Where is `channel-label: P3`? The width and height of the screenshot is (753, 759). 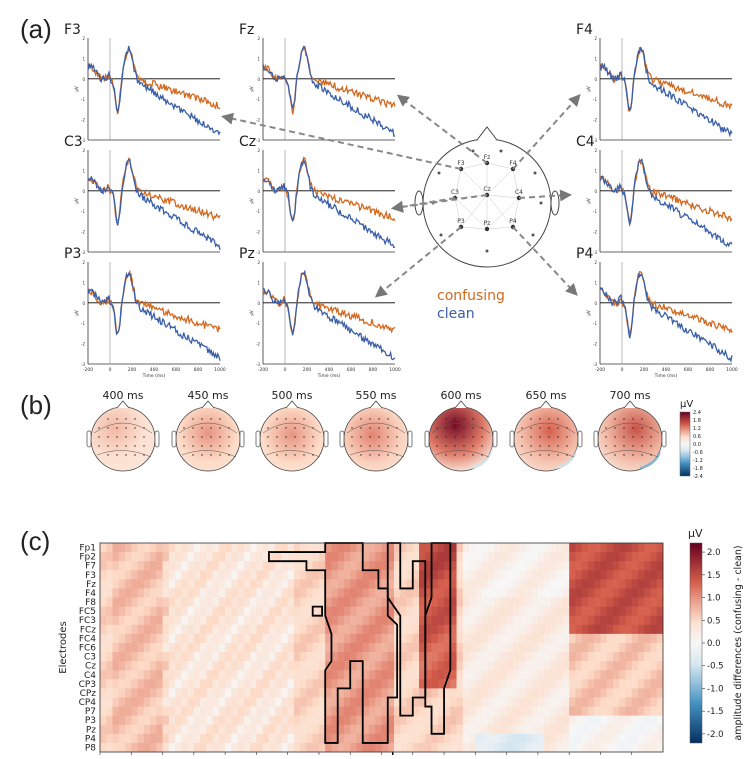 channel-label: P3 is located at coordinates (72, 254).